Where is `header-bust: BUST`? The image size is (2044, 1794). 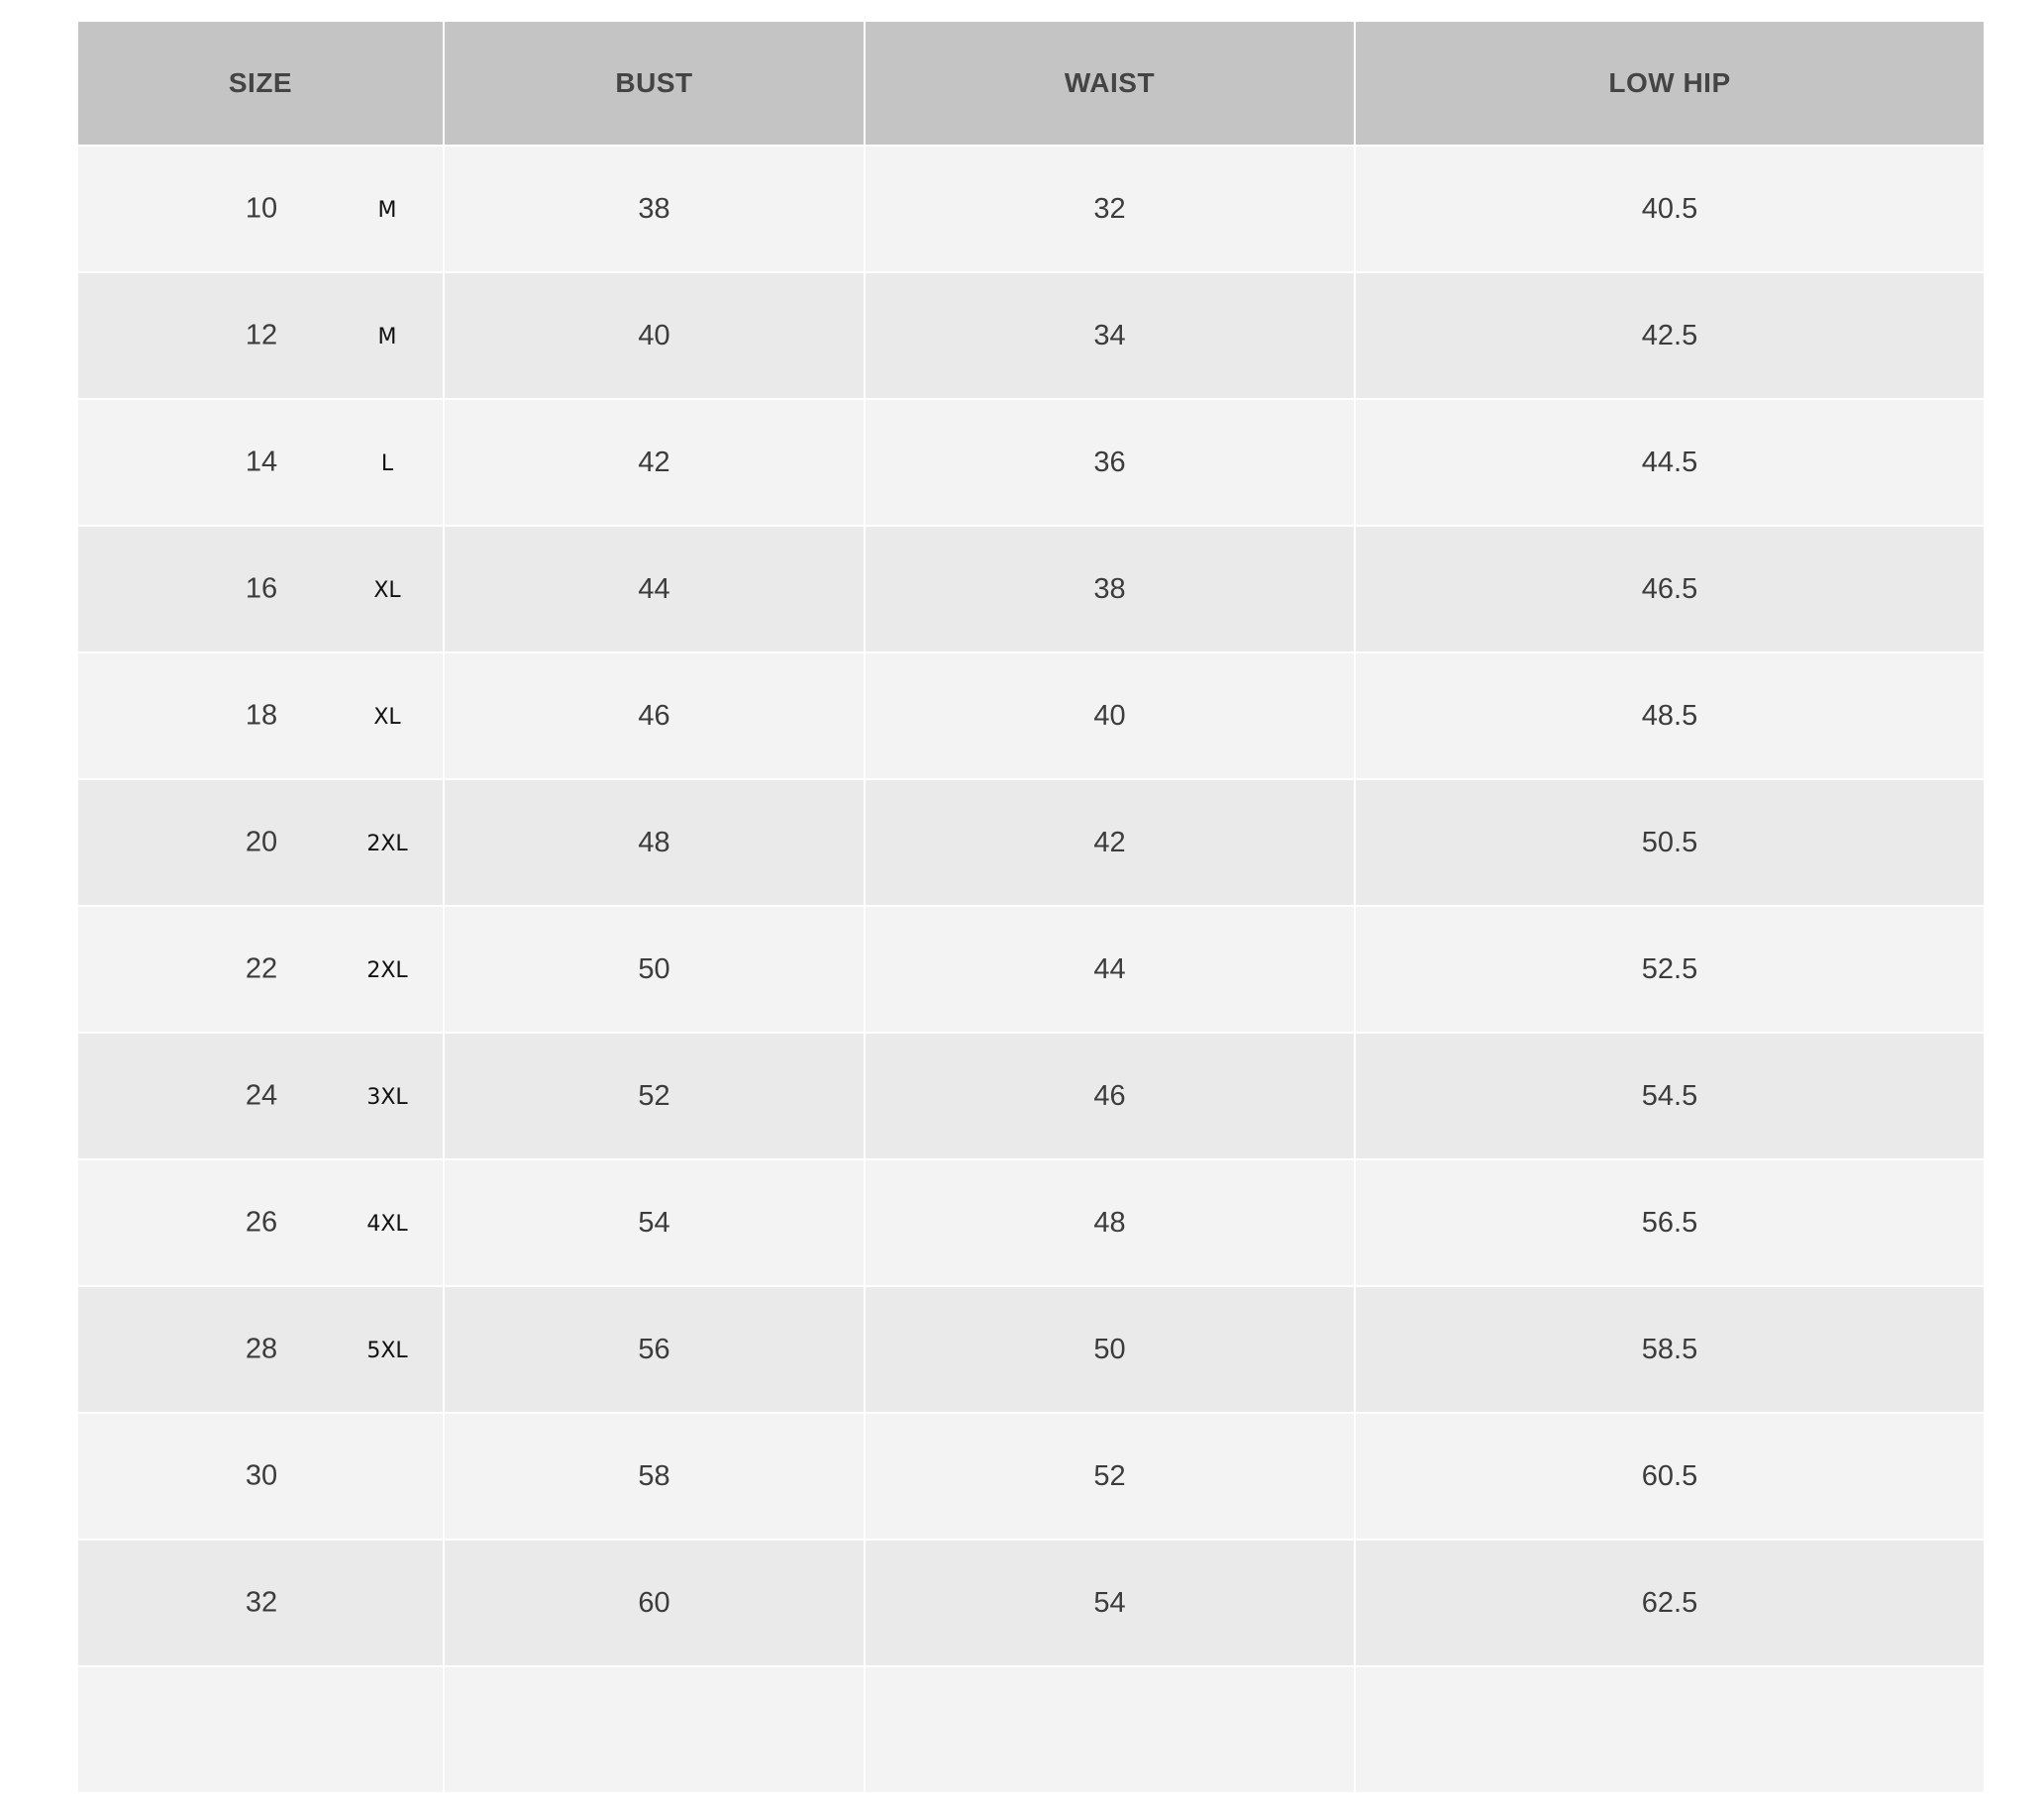 header-bust: BUST is located at coordinates (654, 83).